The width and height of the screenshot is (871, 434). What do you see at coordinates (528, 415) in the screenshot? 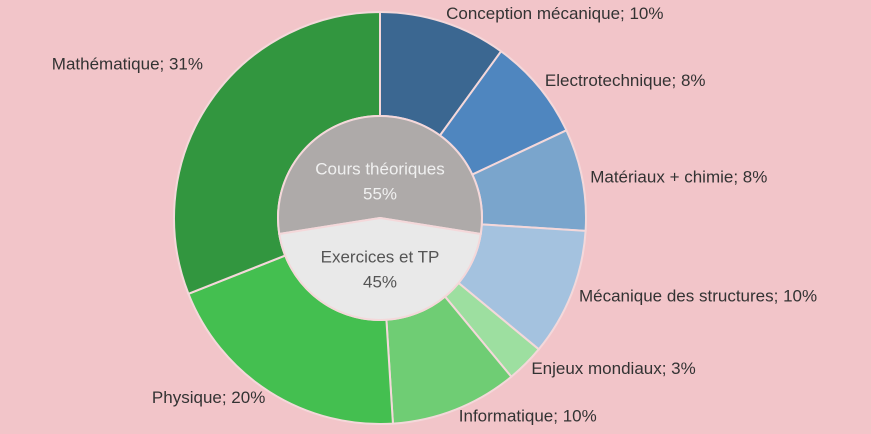
I see `slice-label: Informatique; 10%` at bounding box center [528, 415].